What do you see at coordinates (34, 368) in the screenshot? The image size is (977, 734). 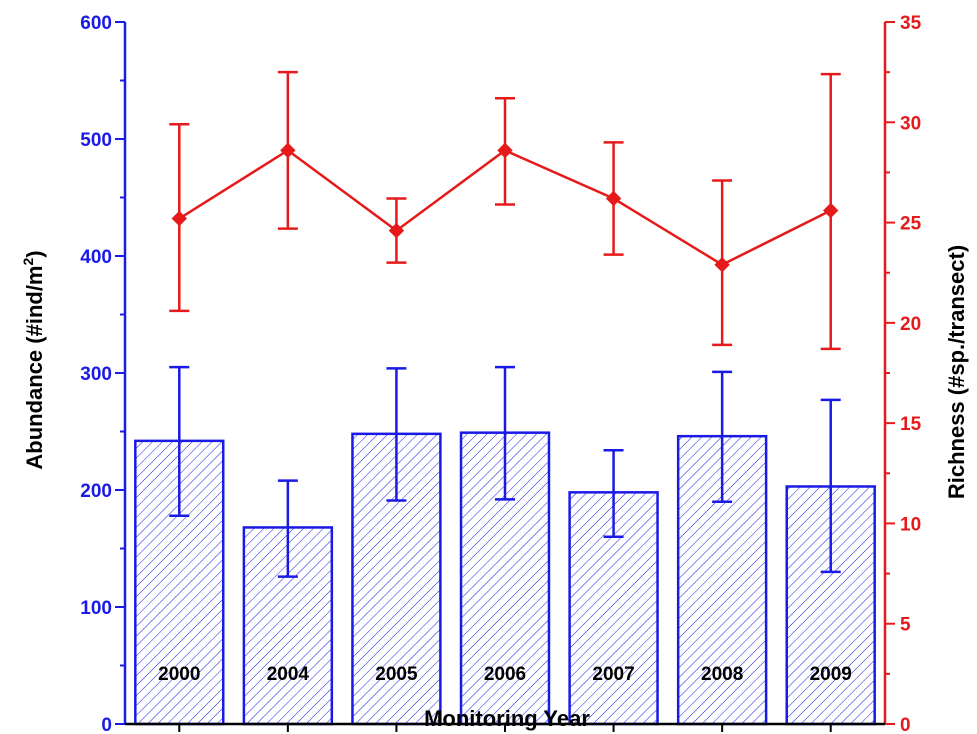 I see `y-axis-left-label-main: Abundance (#ind/m` at bounding box center [34, 368].